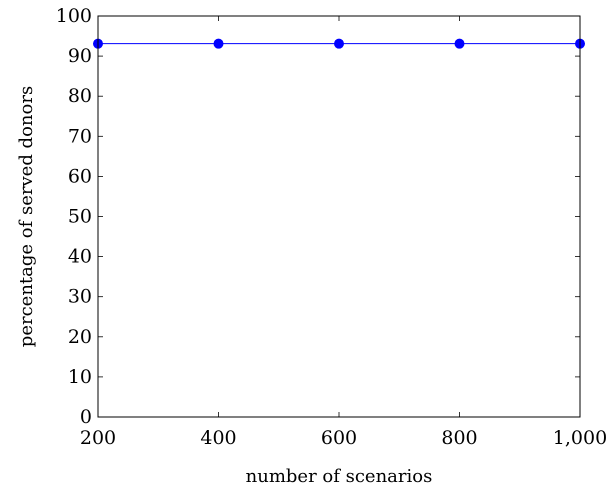  I want to click on y-tick-label: 60, so click(80, 176).